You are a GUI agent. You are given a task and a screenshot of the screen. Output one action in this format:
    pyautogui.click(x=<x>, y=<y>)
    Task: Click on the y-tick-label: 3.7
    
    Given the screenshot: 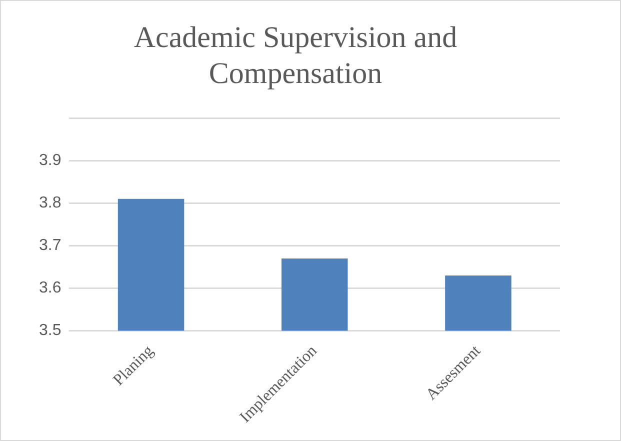 What is the action you would take?
    pyautogui.click(x=50, y=245)
    